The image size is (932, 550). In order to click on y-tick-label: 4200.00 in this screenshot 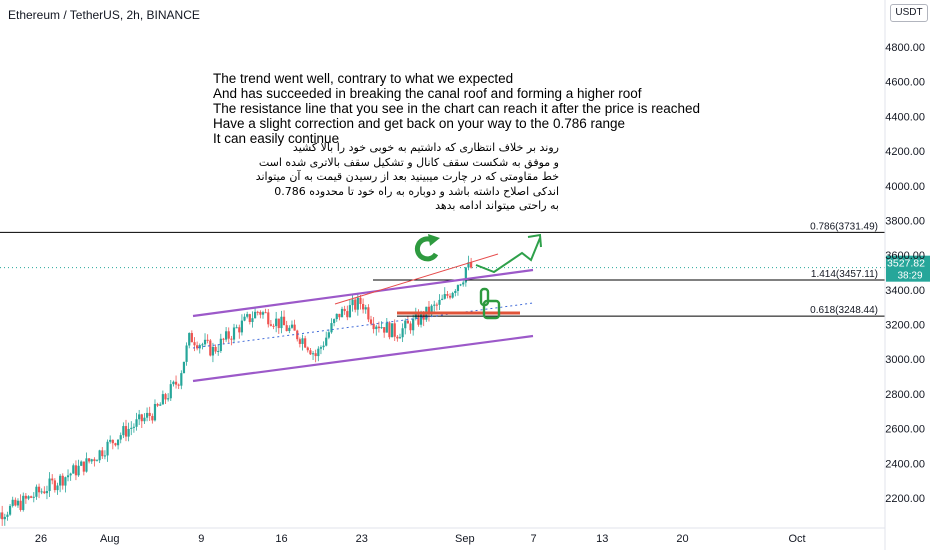, I will do `click(905, 152)`.